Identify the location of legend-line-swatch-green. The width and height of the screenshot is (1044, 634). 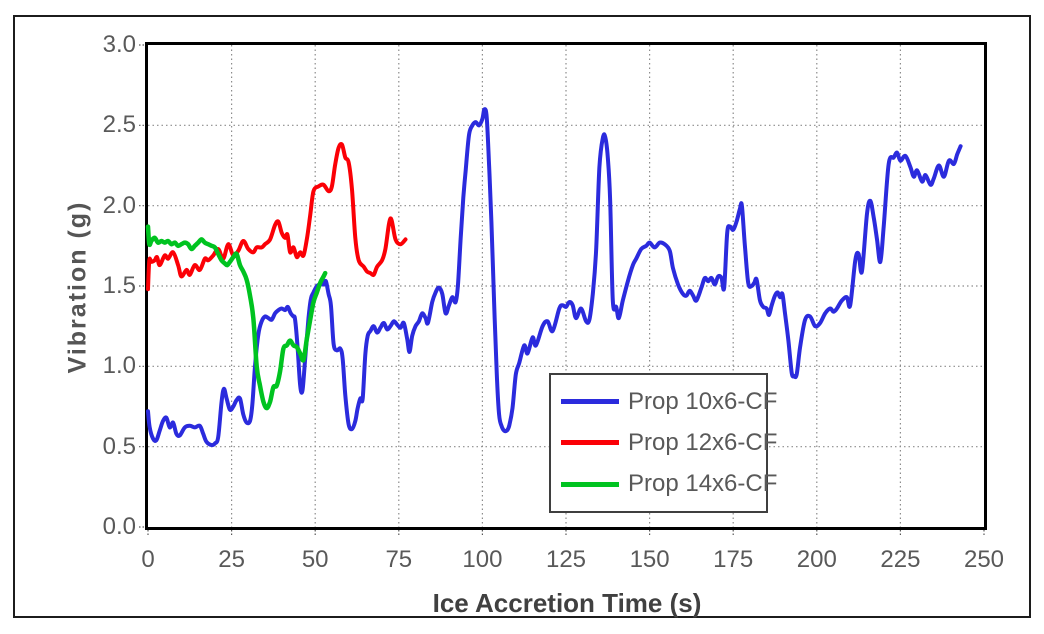
(590, 484).